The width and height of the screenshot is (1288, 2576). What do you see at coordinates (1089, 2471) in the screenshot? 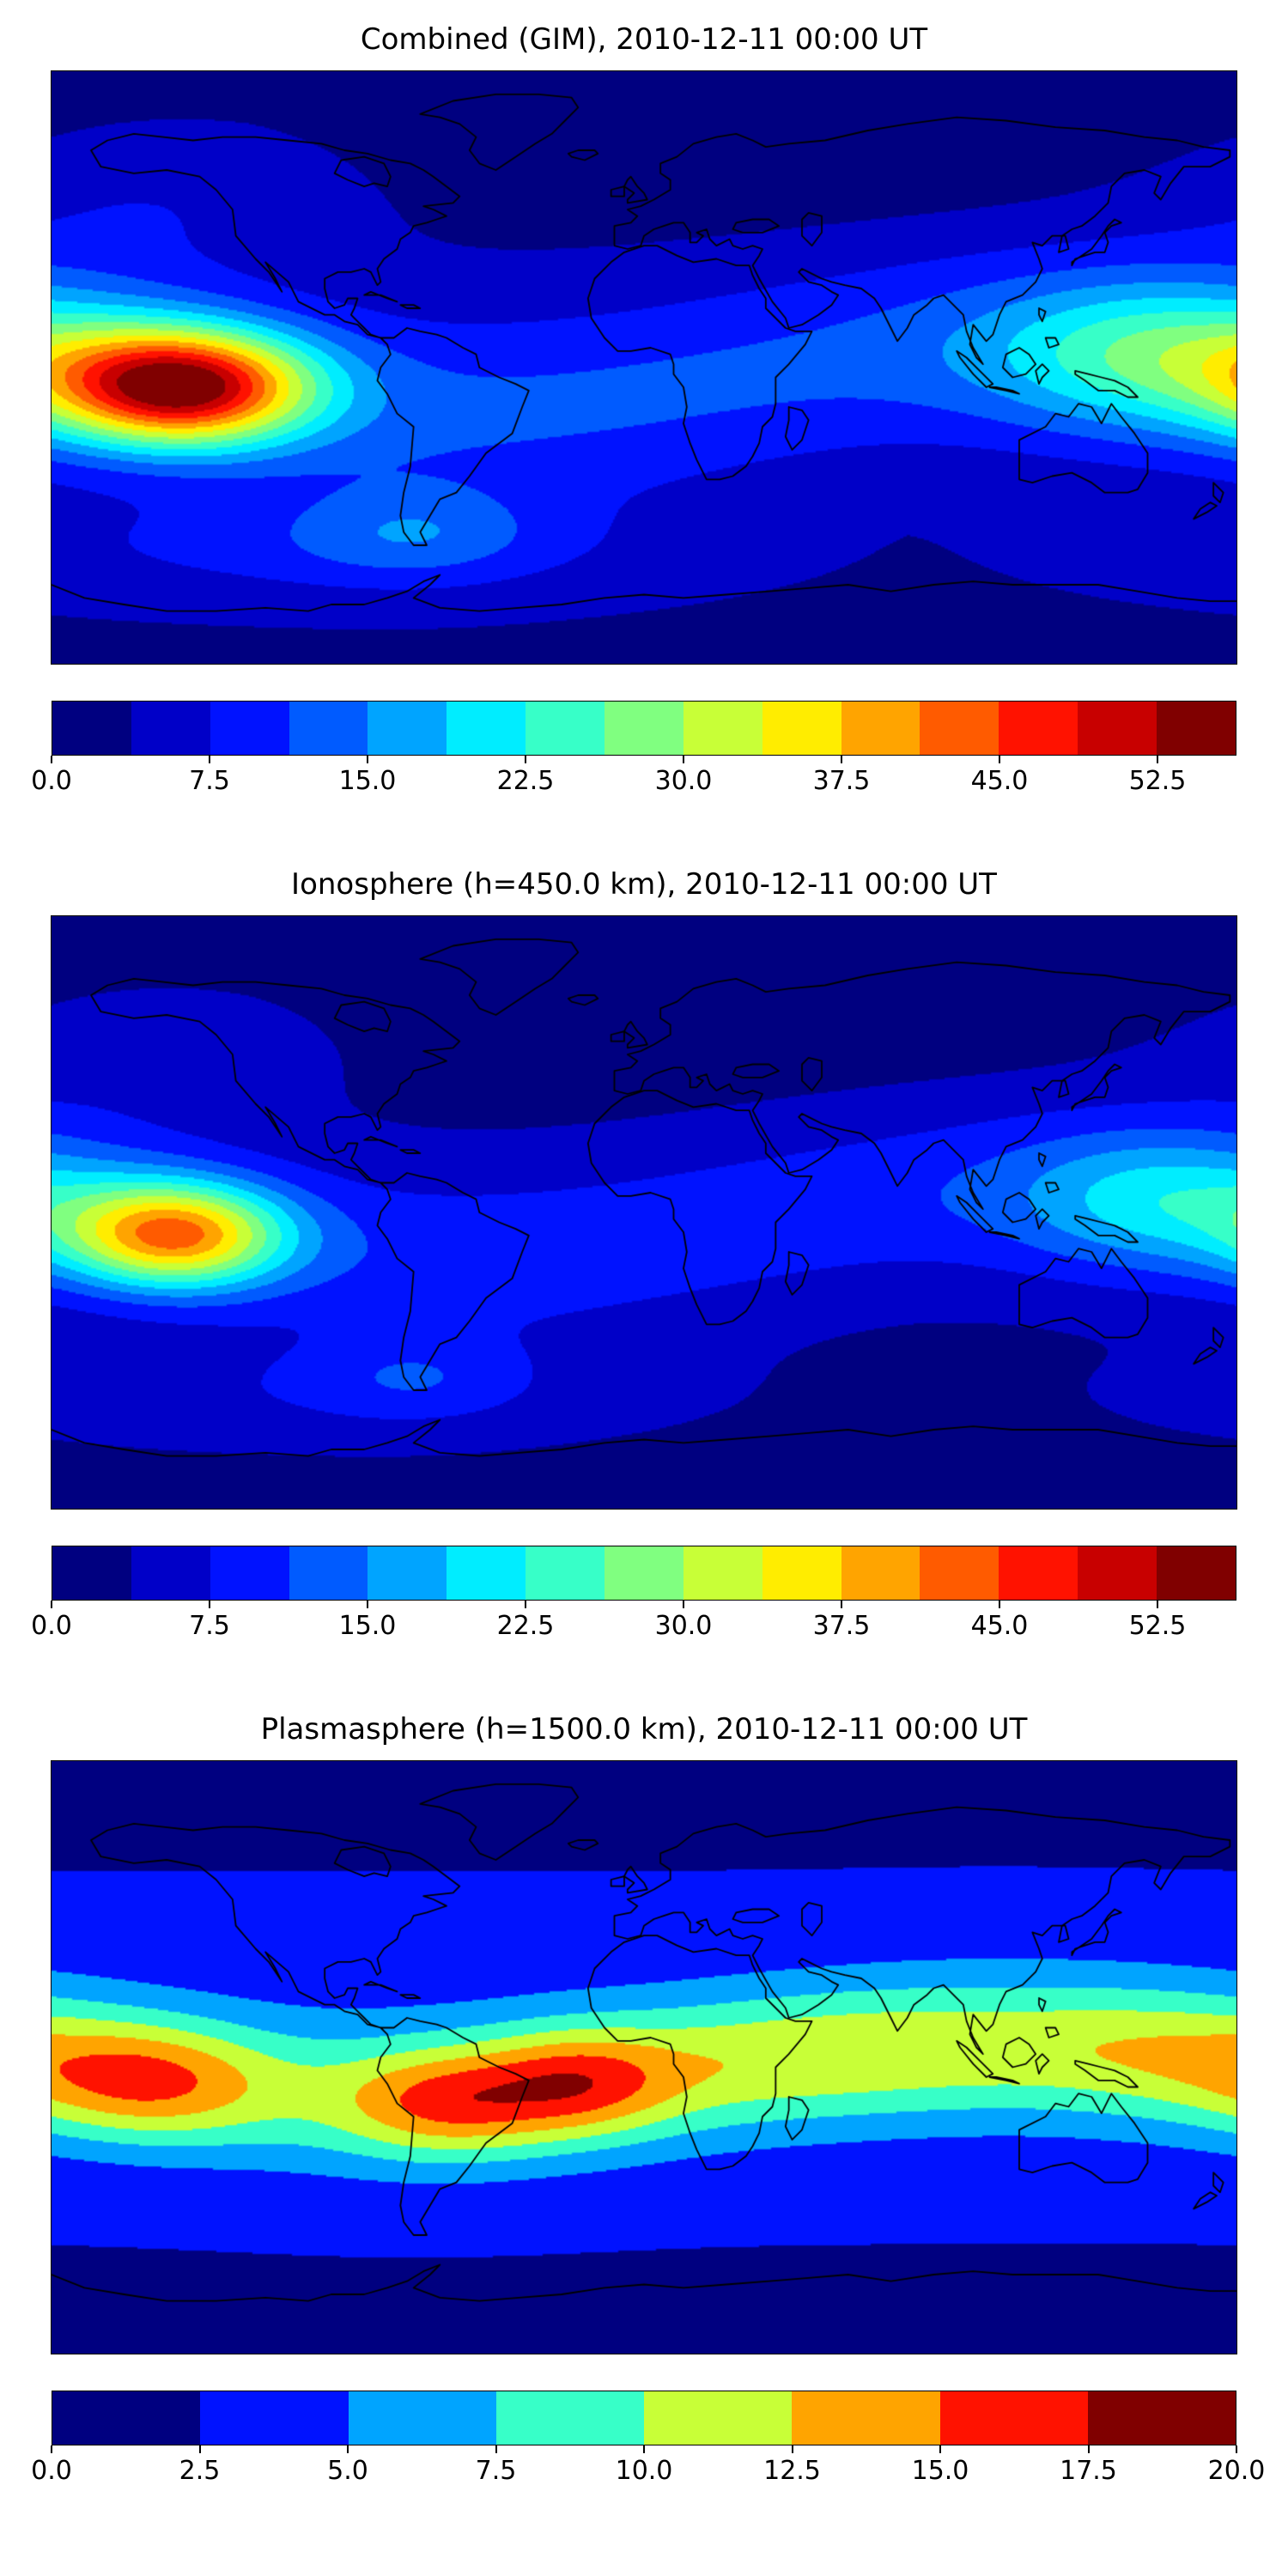
I see `tick-label: 17.5` at bounding box center [1089, 2471].